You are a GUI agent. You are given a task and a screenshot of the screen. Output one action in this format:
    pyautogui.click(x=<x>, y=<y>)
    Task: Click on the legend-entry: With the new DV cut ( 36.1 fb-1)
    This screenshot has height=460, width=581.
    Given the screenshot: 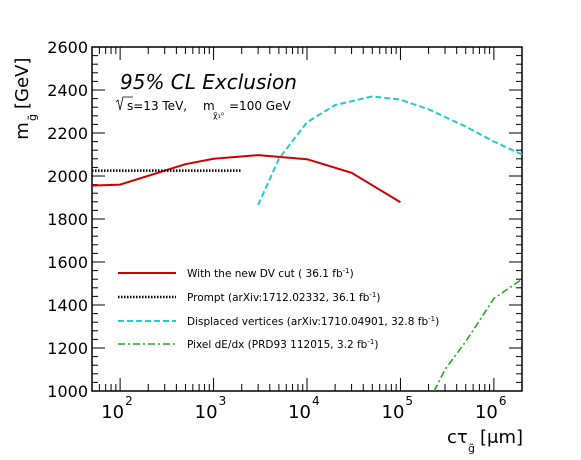 What is the action you would take?
    pyautogui.click(x=270, y=273)
    